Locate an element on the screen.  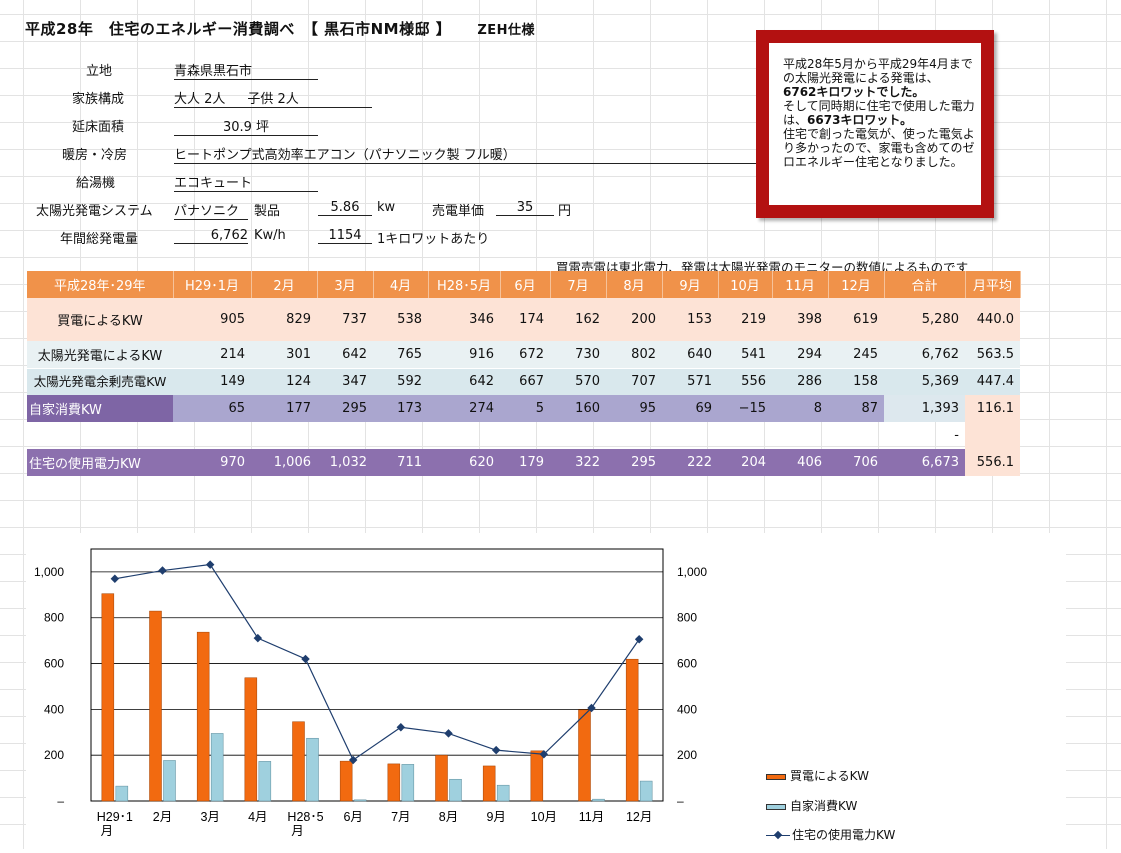
buy-cell-8: 200 is located at coordinates (634, 319).